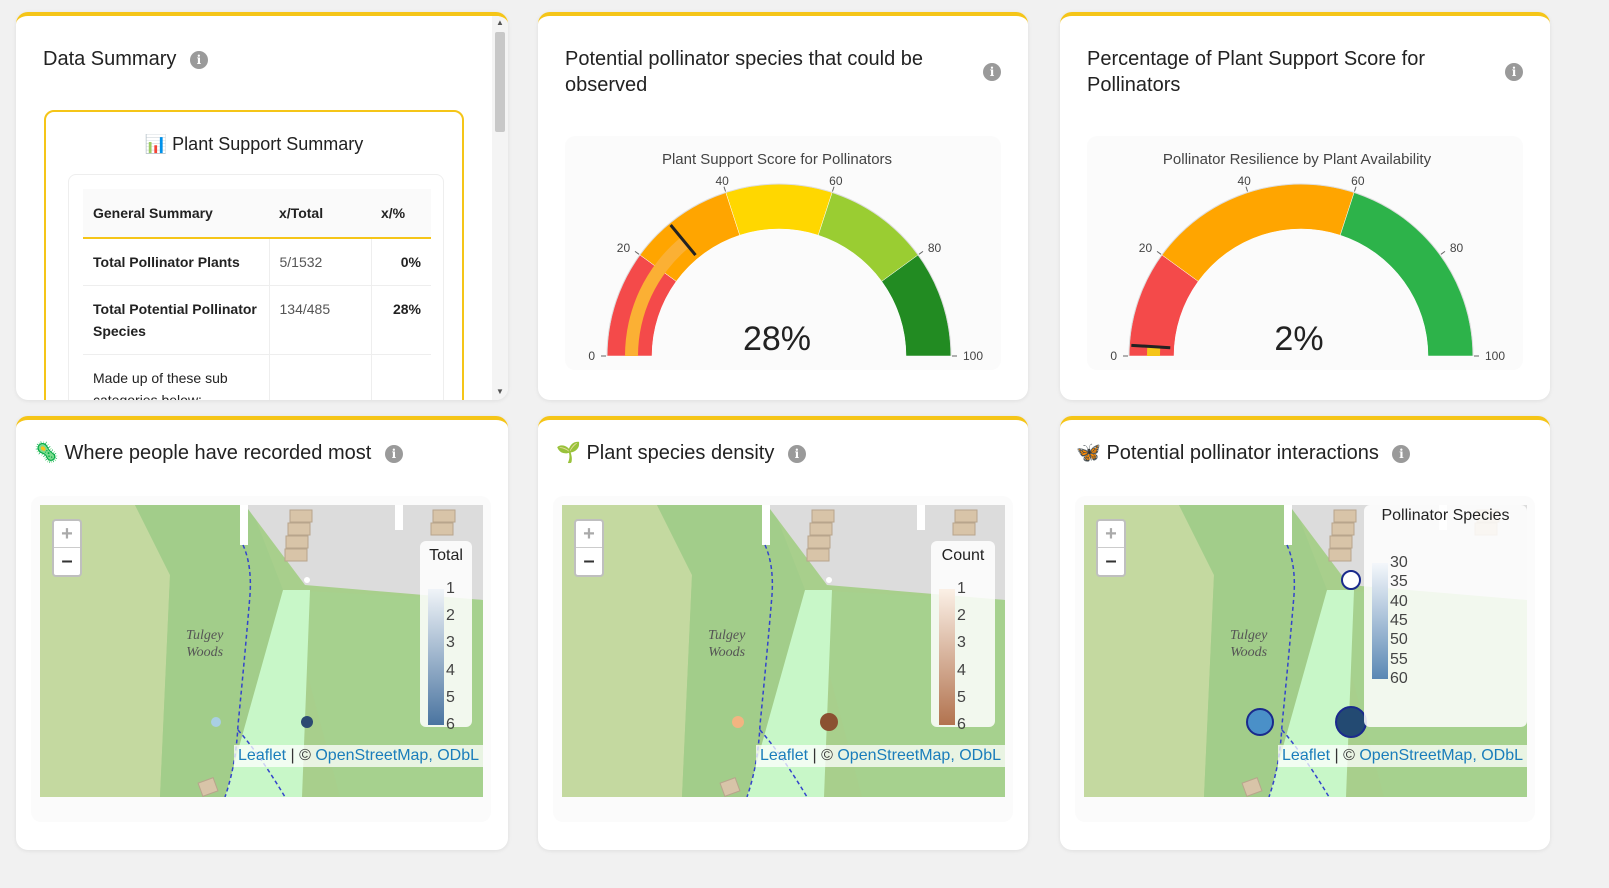 The image size is (1609, 888). What do you see at coordinates (681, 453) in the screenshot?
I see `map2-title: 🌱 Plant species density i` at bounding box center [681, 453].